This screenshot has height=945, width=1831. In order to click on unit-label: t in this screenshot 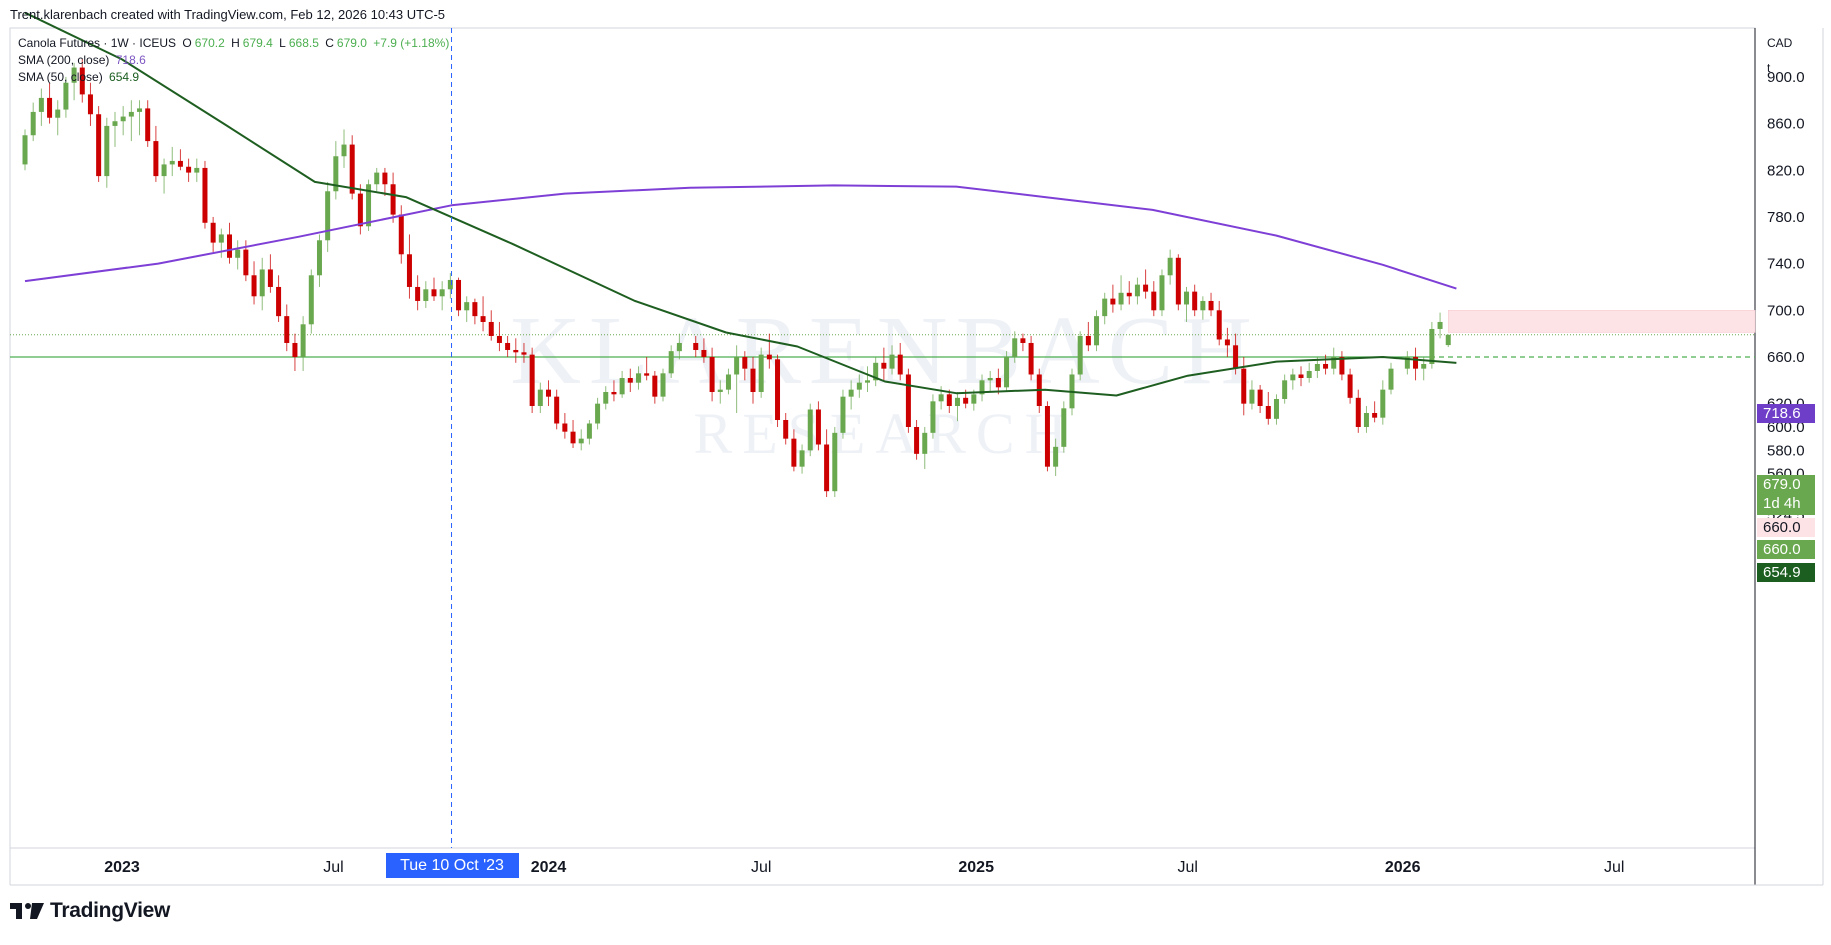, I will do `click(1769, 68)`.